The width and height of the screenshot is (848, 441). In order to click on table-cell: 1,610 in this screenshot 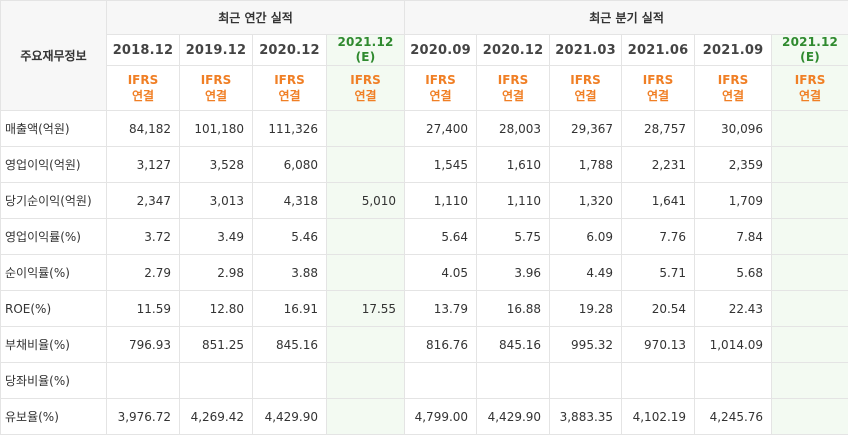, I will do `click(513, 164)`.